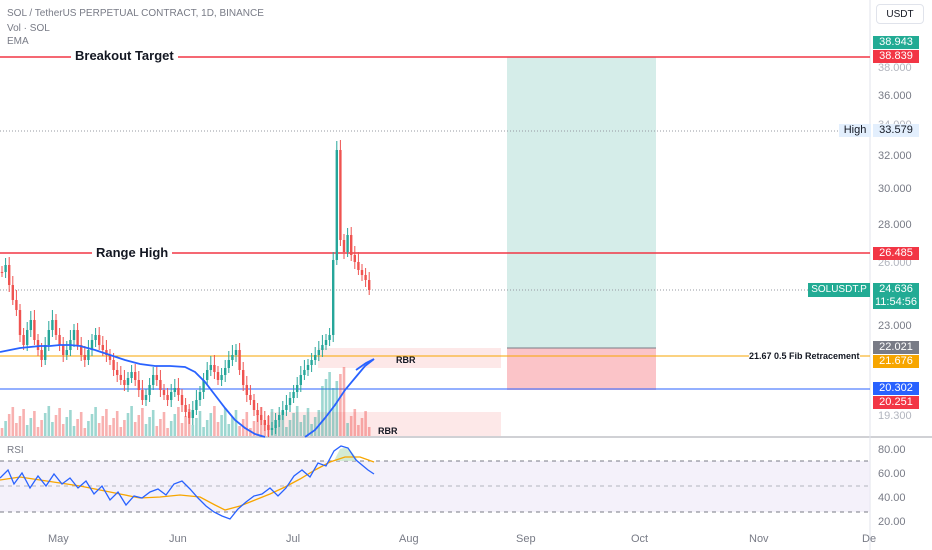  Describe the element at coordinates (178, 539) in the screenshot. I see `time-label: Jun` at that location.